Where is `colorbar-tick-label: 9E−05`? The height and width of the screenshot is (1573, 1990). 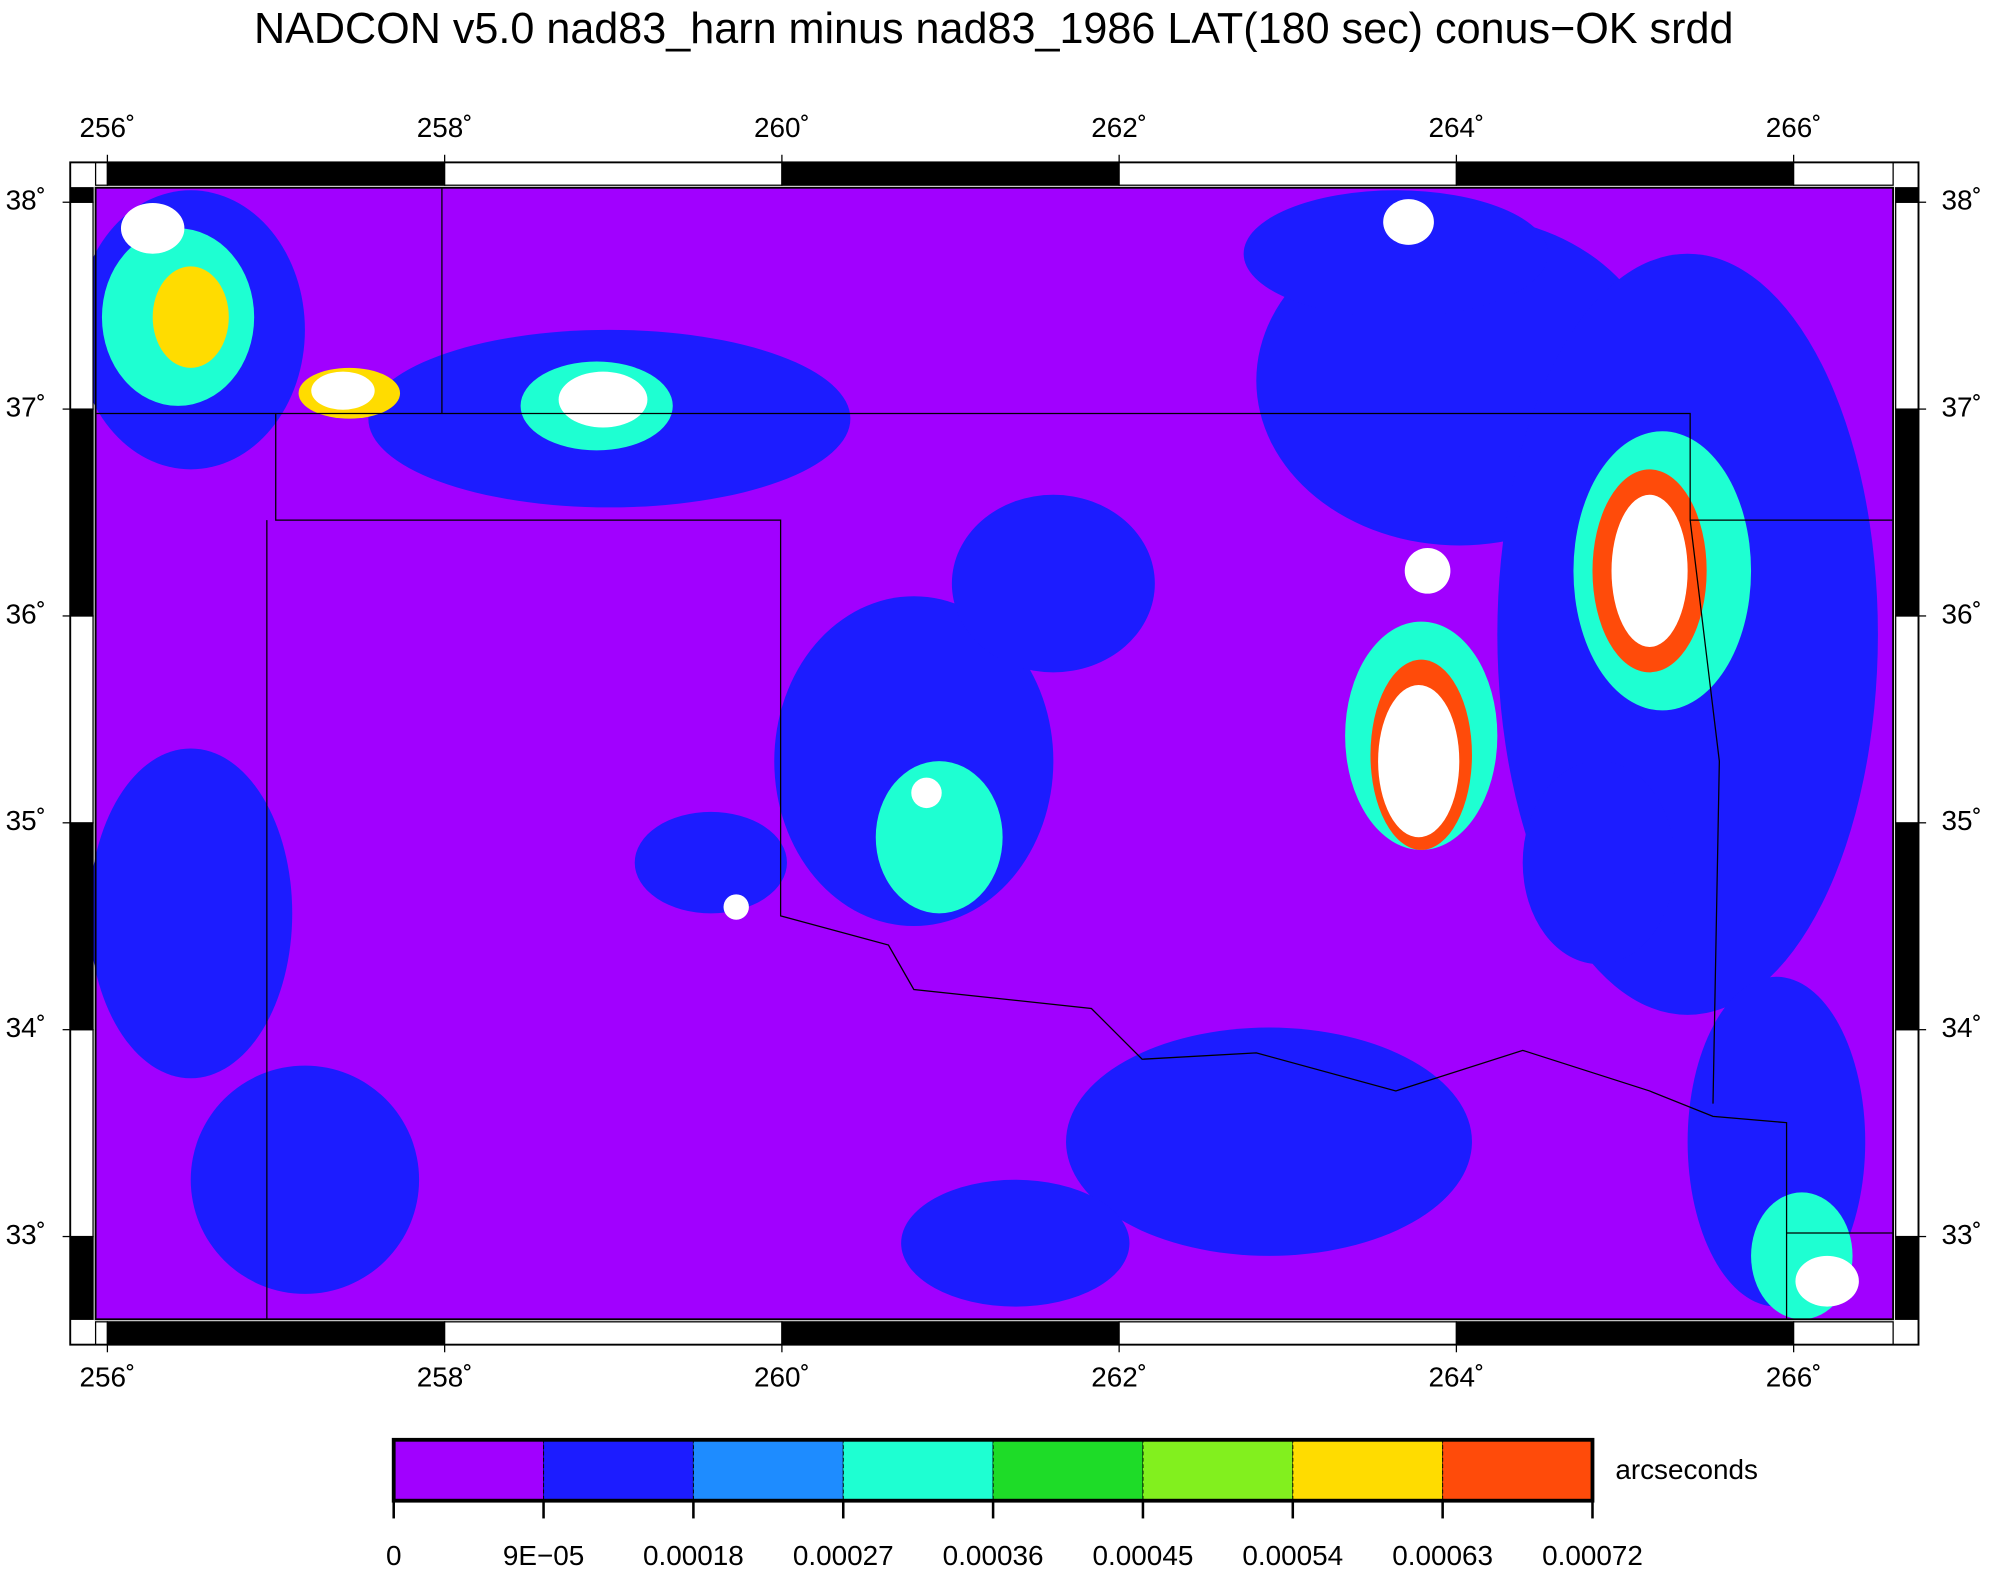
colorbar-tick-label: 9E−05 is located at coordinates (543, 1555).